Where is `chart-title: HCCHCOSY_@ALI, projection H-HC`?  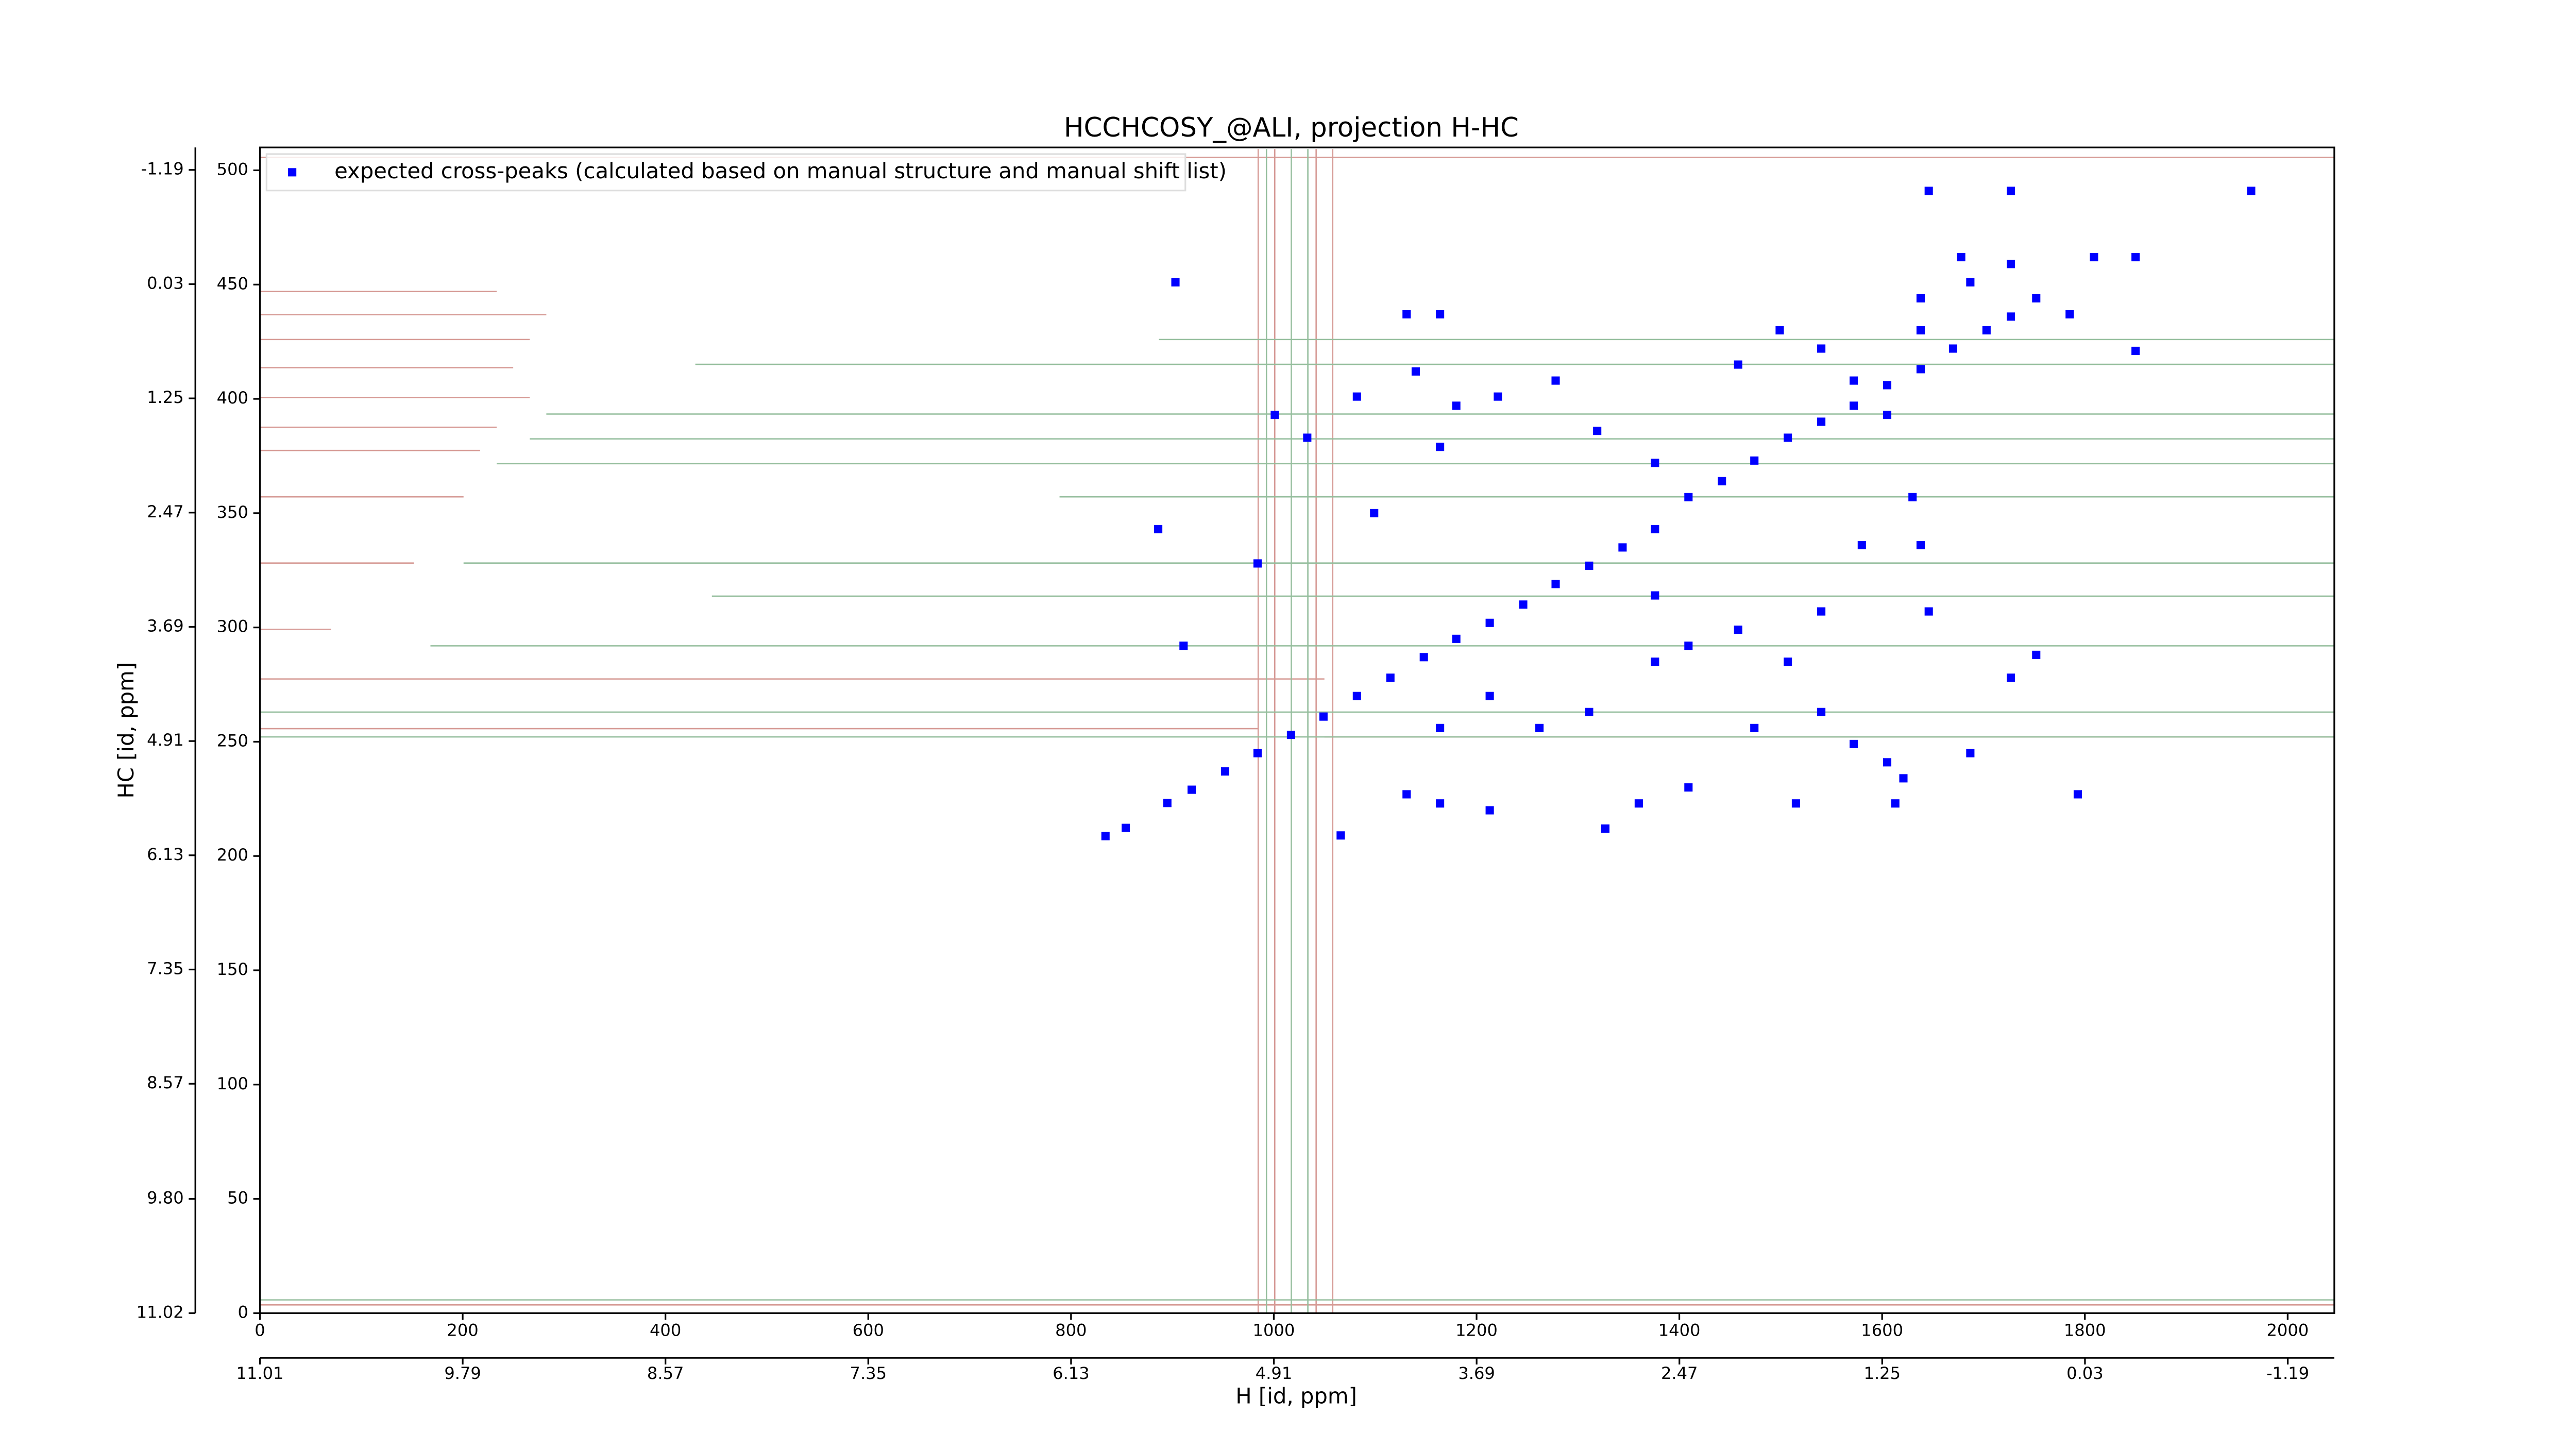 chart-title: HCCHCOSY_@ALI, projection H-HC is located at coordinates (1291, 127).